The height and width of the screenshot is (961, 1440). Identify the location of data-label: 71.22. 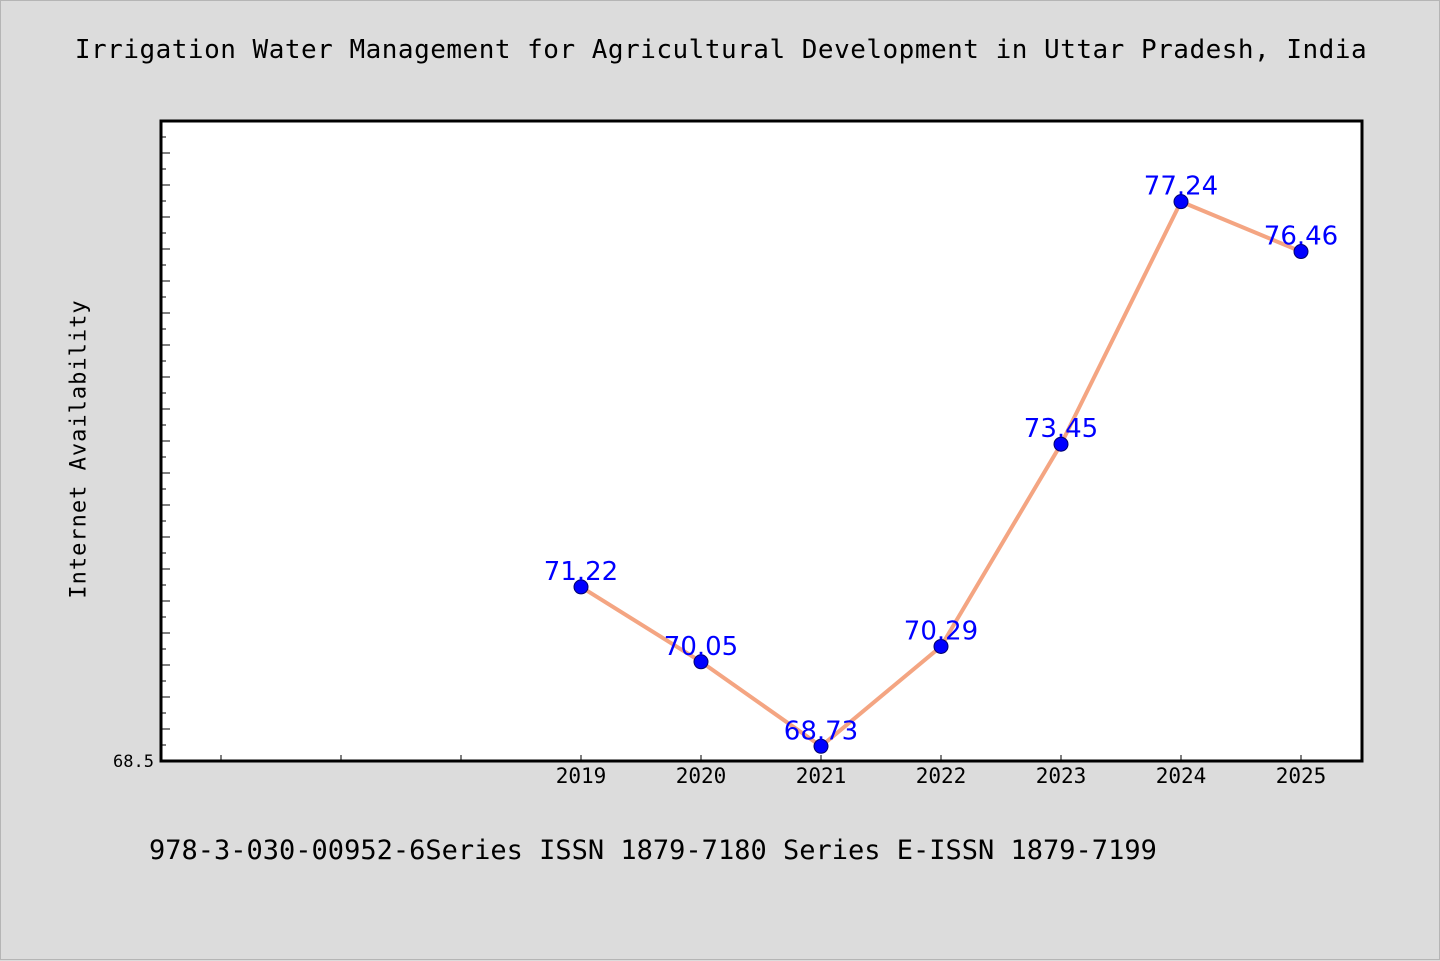
(581, 572).